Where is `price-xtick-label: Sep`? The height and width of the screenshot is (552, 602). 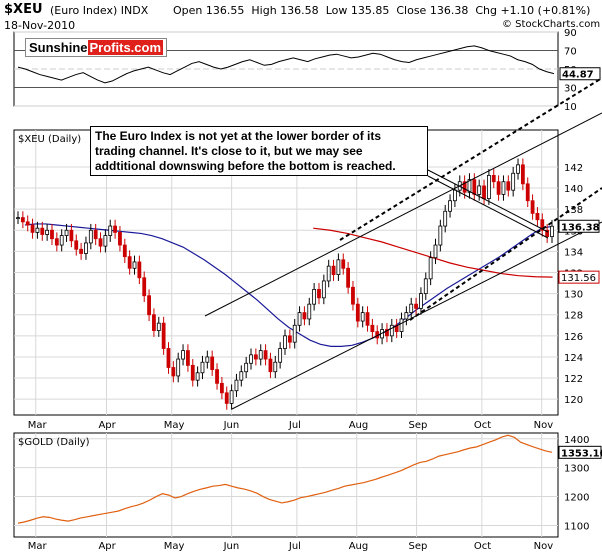 price-xtick-label: Sep is located at coordinates (418, 425).